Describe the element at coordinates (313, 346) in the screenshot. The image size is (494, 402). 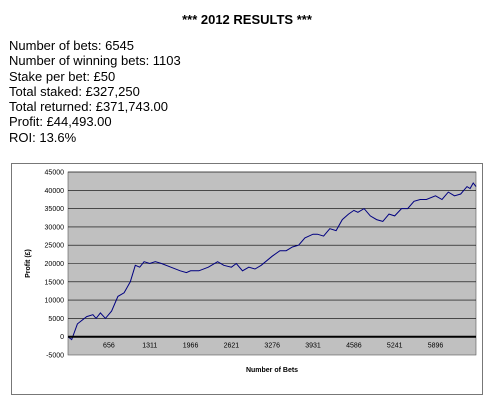
I see `x-tick-label: 3931` at that location.